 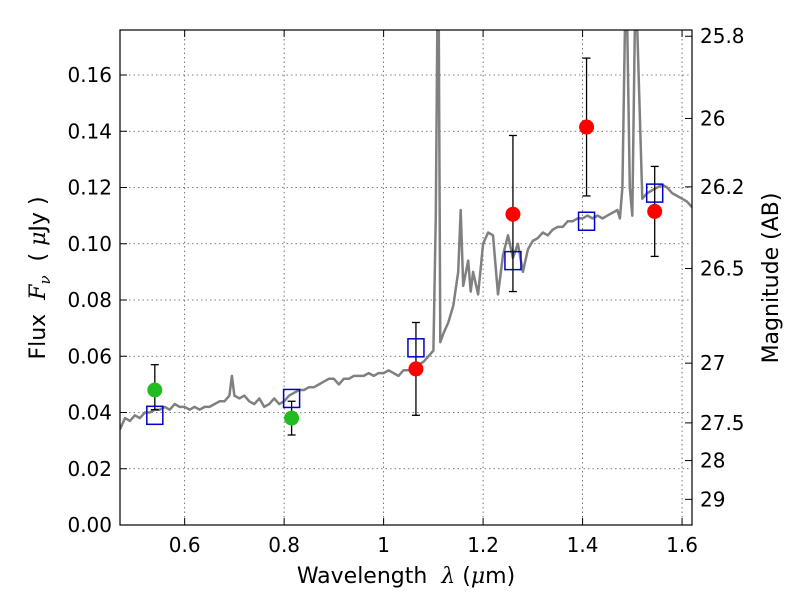 I want to click on y-tick-label: 0.06, so click(x=89, y=356).